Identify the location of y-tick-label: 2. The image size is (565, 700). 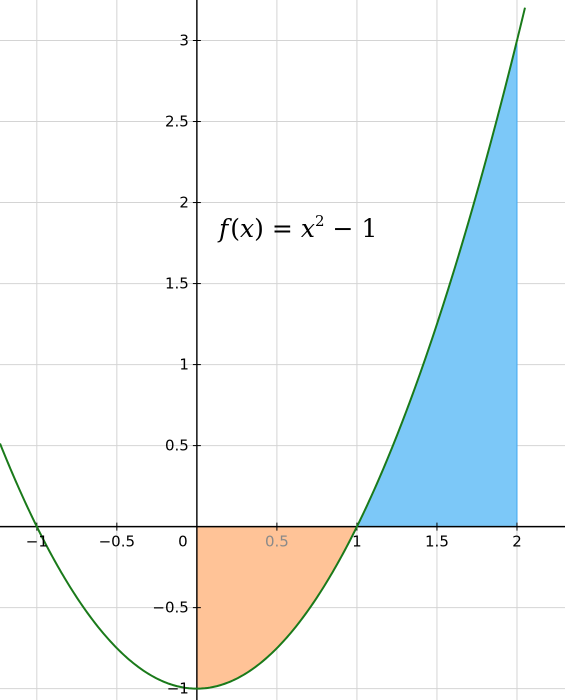
(184, 203).